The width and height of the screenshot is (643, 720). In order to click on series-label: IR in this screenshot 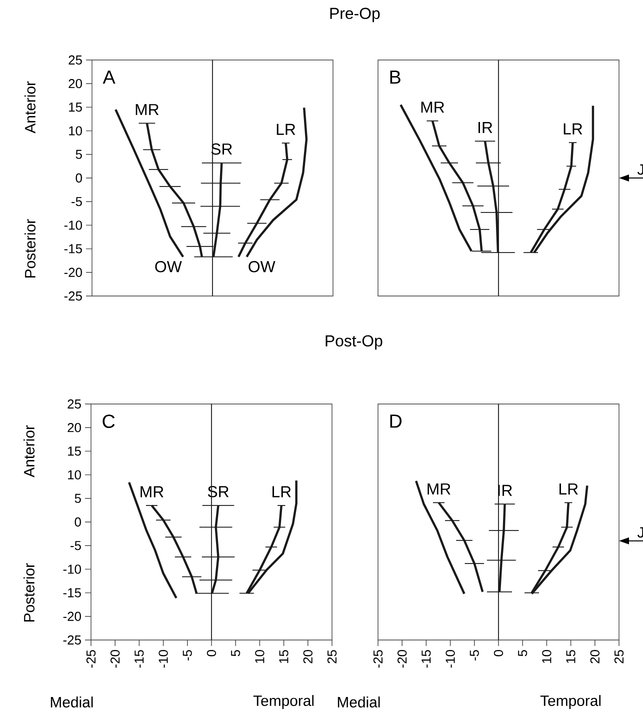, I will do `click(485, 127)`.